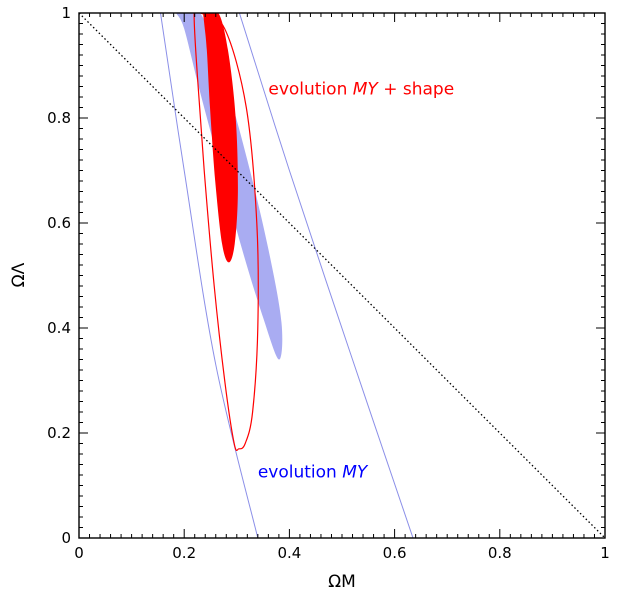 The height and width of the screenshot is (597, 621). Describe the element at coordinates (361, 89) in the screenshot. I see `series-annotation: evolution MY + shape` at that location.